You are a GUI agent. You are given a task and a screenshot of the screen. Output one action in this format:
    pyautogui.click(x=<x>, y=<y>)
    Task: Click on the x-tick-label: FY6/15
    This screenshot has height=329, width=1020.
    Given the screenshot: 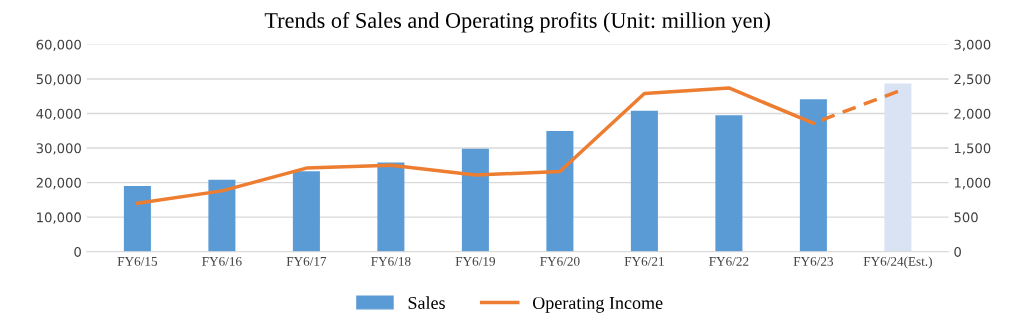 What is the action you would take?
    pyautogui.click(x=137, y=261)
    